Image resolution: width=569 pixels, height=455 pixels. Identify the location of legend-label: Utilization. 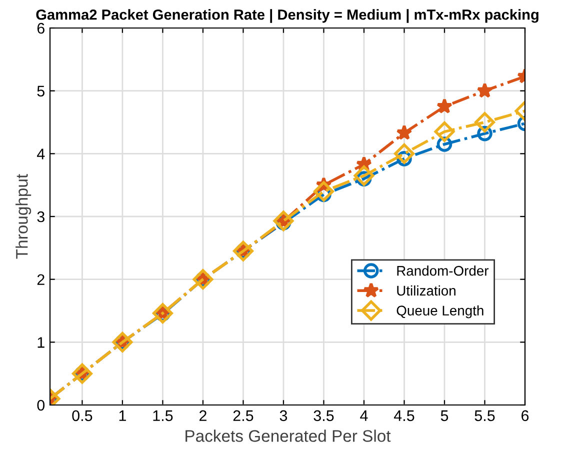
(426, 290).